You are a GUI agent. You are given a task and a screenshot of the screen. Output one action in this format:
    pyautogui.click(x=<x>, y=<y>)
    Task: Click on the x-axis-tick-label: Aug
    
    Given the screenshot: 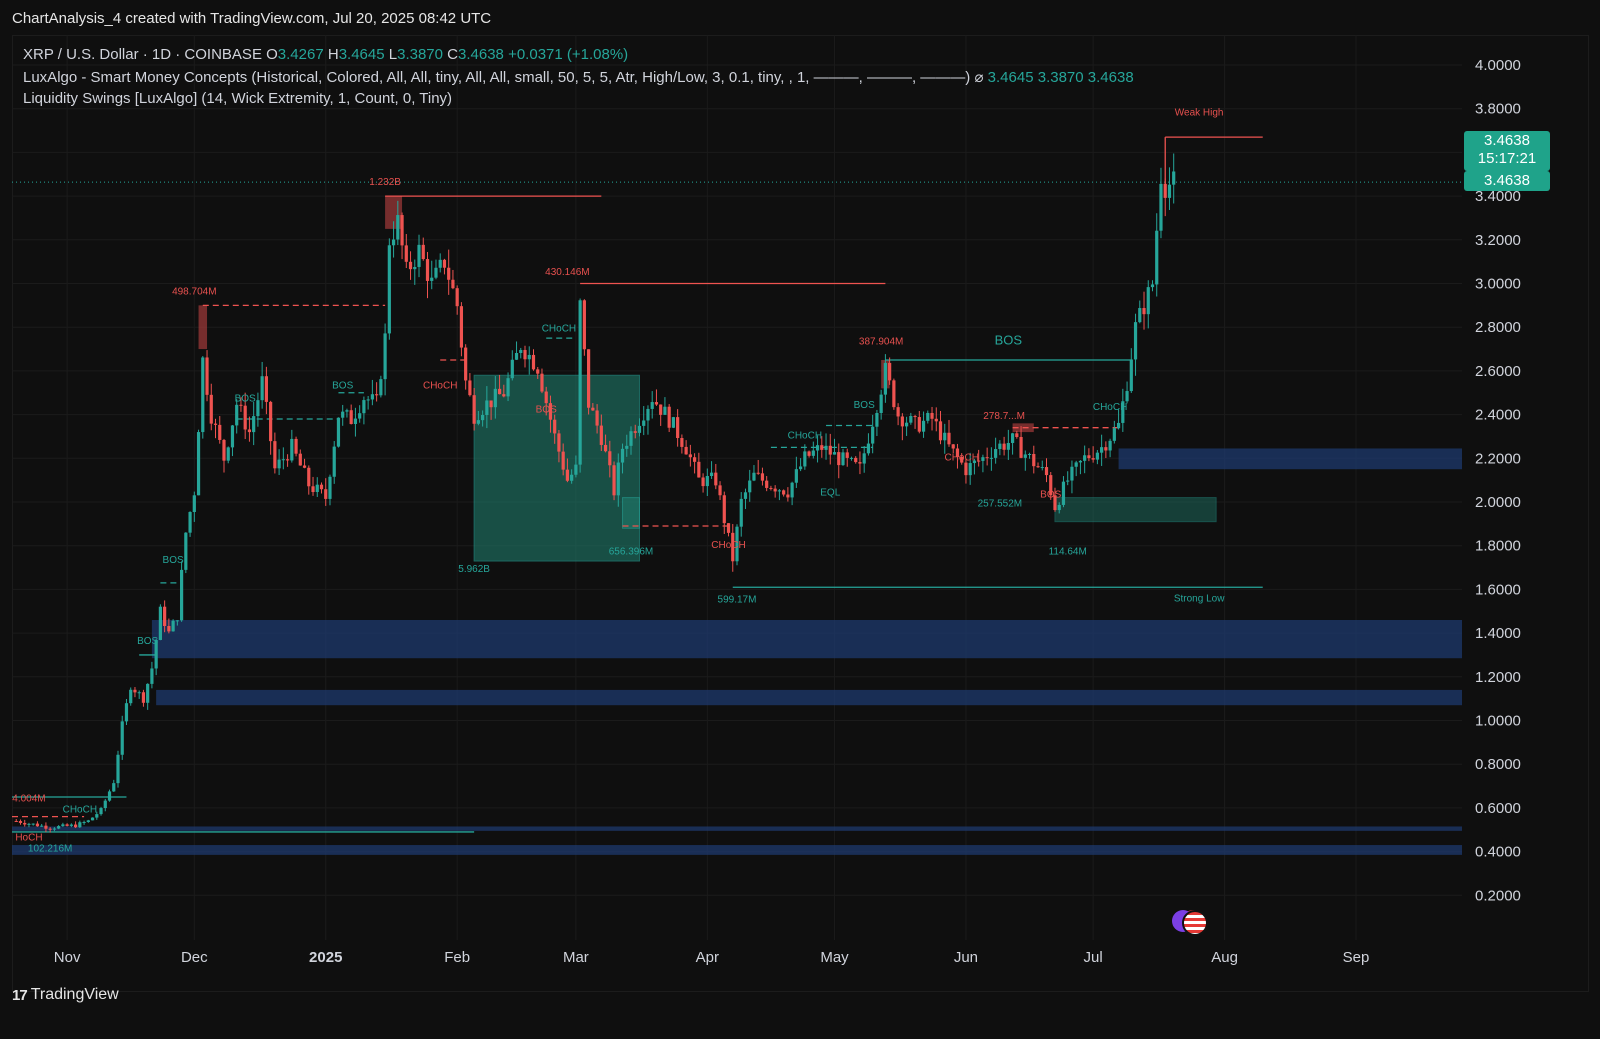 What is the action you would take?
    pyautogui.click(x=1224, y=957)
    